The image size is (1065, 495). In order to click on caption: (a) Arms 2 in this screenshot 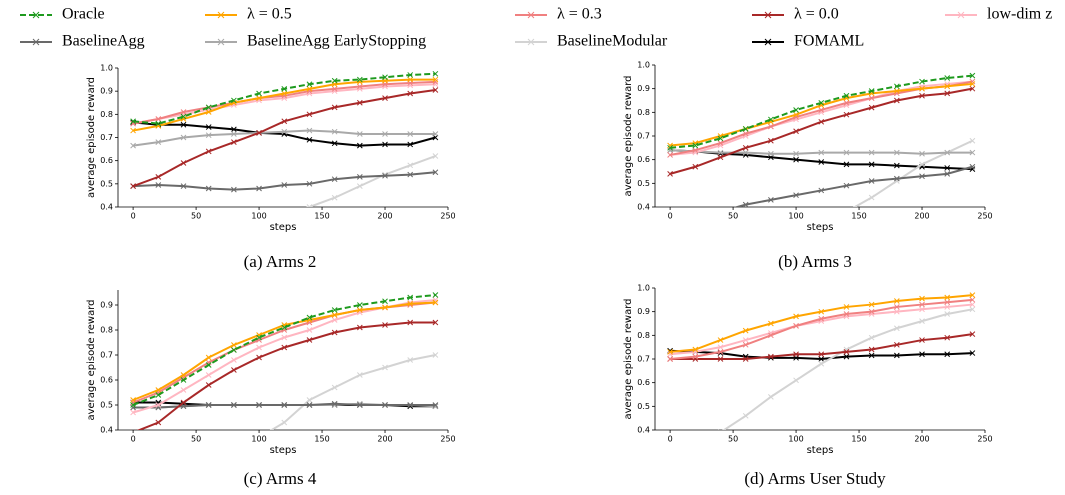, I will do `click(280, 261)`.